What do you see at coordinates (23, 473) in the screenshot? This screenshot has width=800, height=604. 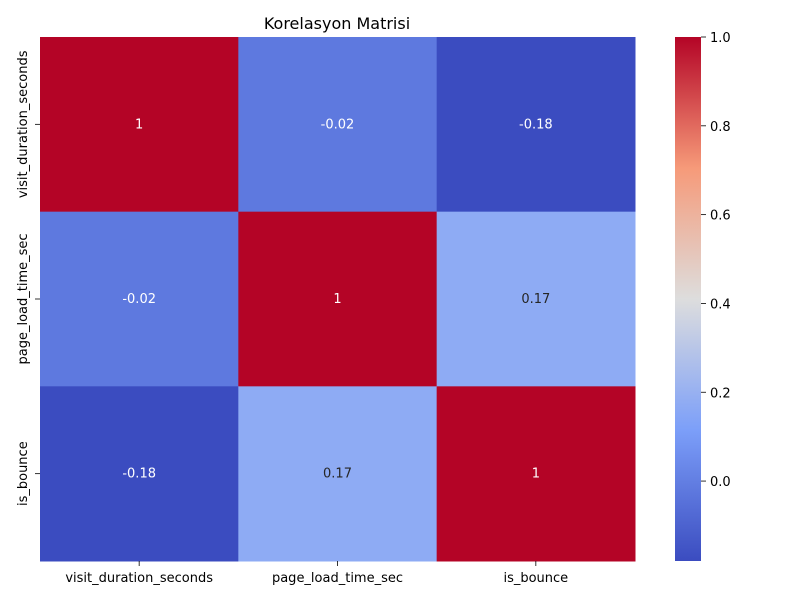 I see `y-tick-label: is_bounce` at bounding box center [23, 473].